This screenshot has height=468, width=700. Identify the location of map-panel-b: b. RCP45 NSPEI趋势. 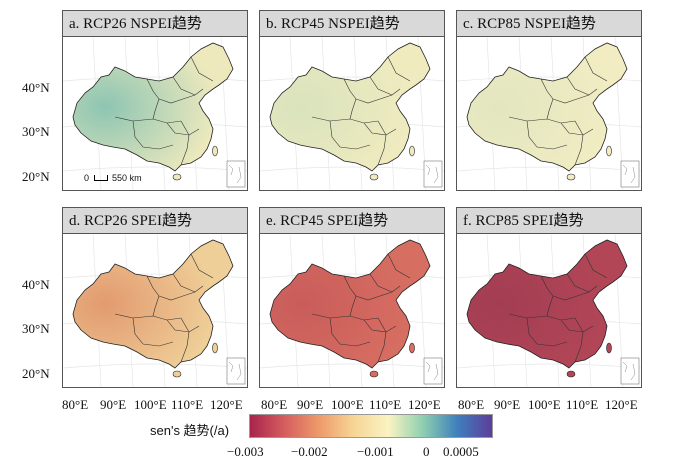
(352, 100).